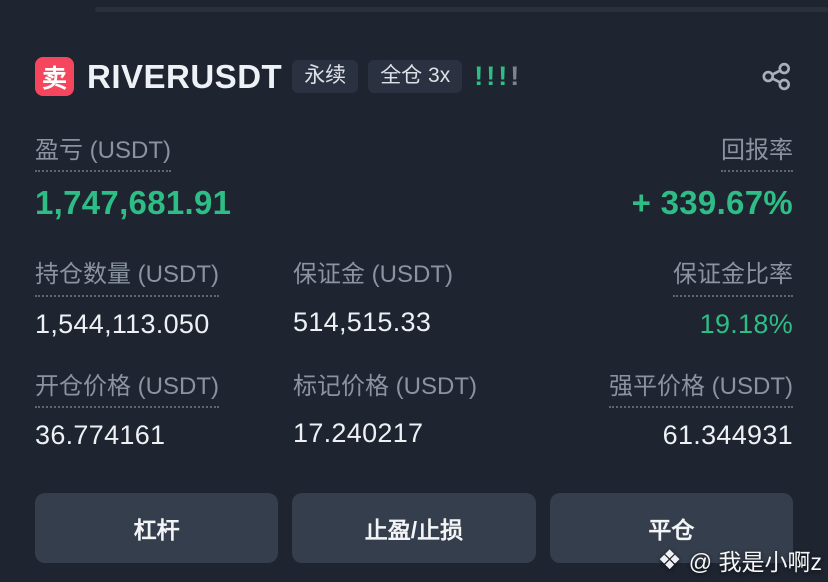 The width and height of the screenshot is (828, 582). Describe the element at coordinates (414, 179) in the screenshot. I see `pnl-section: 盈亏 (USDT) 1,747,681.91 回报率 + 339.67%` at that location.